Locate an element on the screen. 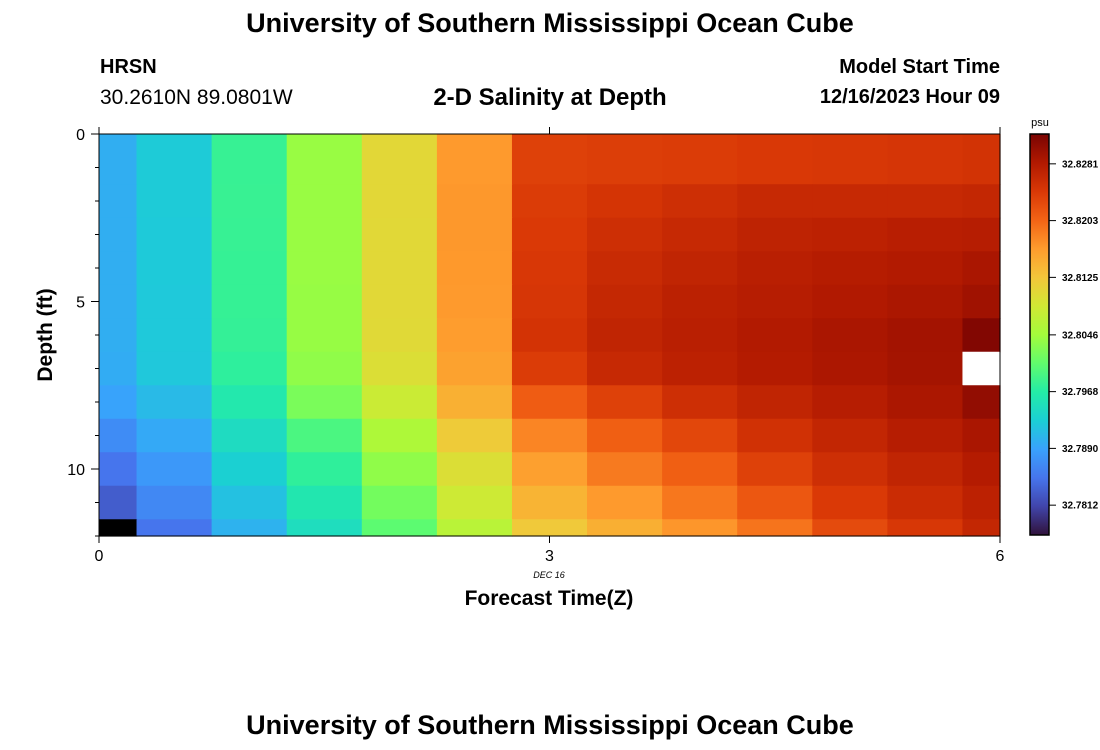 This screenshot has height=750, width=1100. y-axis-title: Depth (ft) is located at coordinates (45, 334).